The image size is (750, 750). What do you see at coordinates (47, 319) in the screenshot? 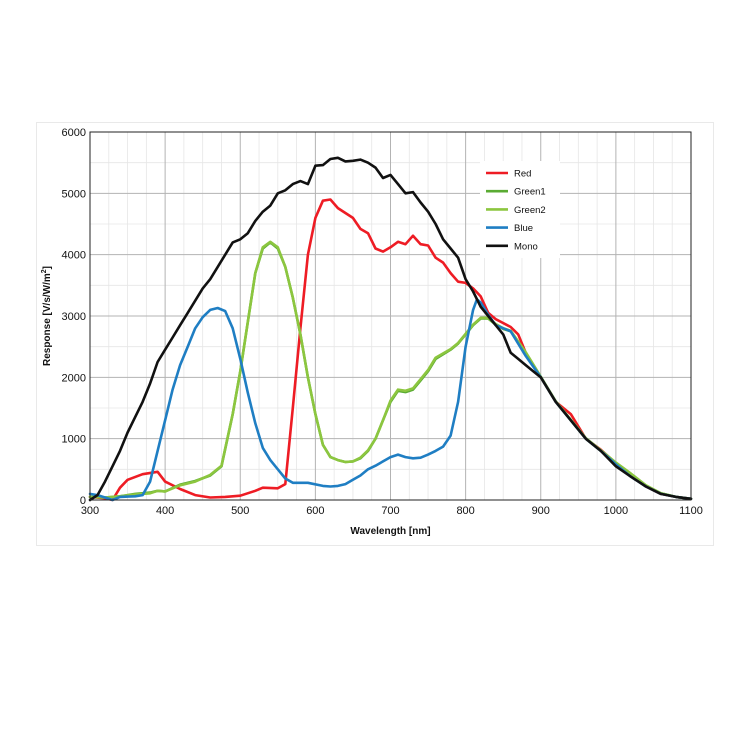
I see `y-axis-title-main: Response [V/s/W/m` at bounding box center [47, 319].